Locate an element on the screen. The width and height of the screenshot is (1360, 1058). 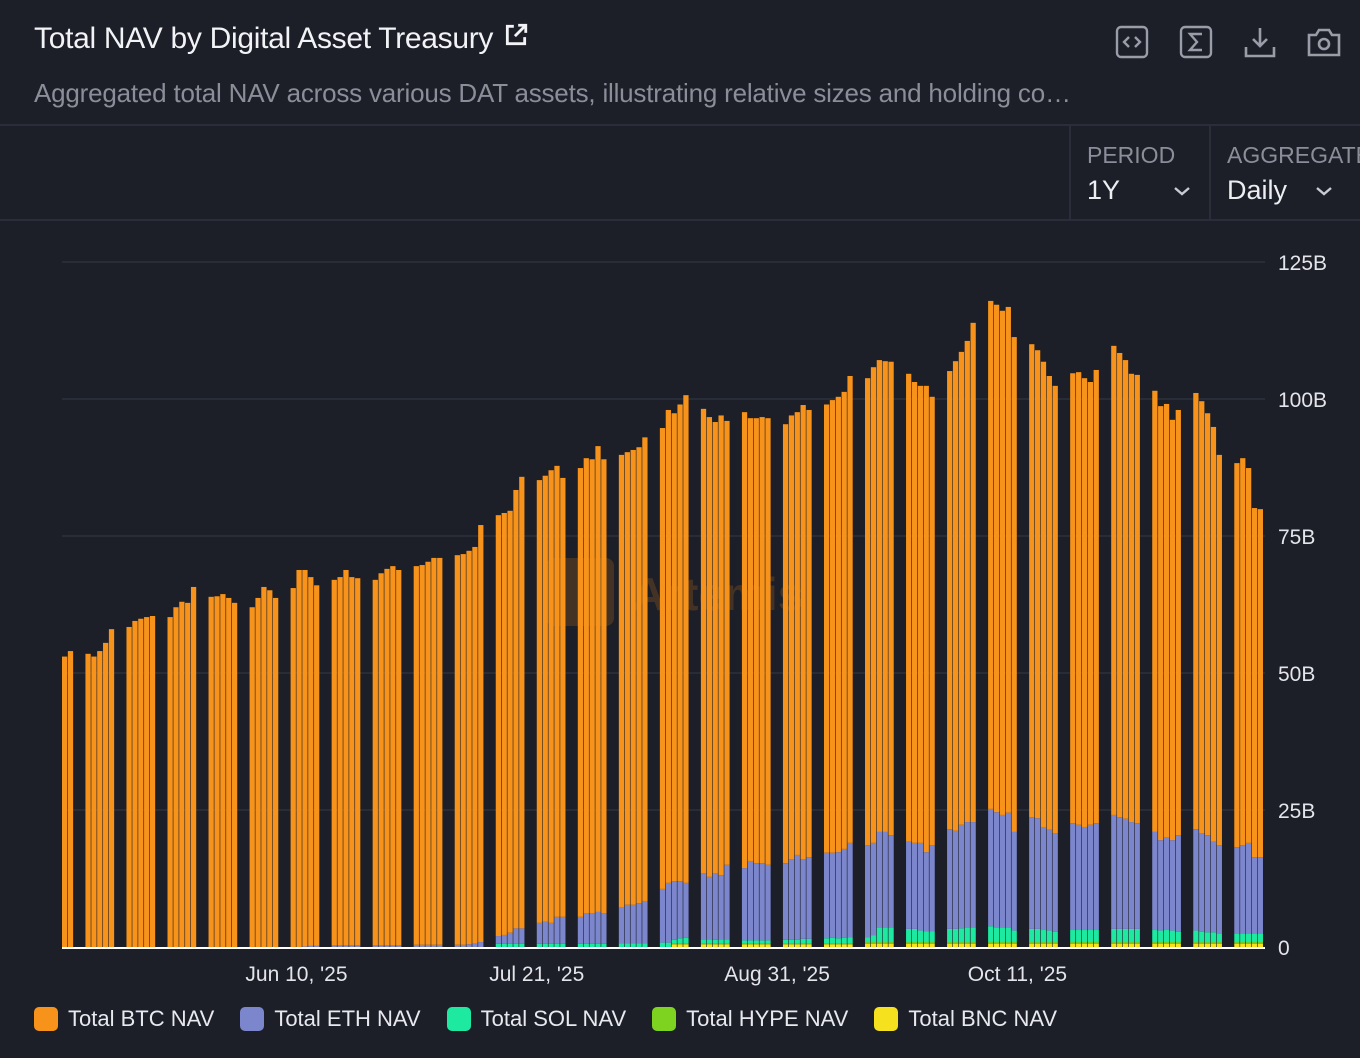
legend-label: Total HYPE NAV is located at coordinates (767, 1018).